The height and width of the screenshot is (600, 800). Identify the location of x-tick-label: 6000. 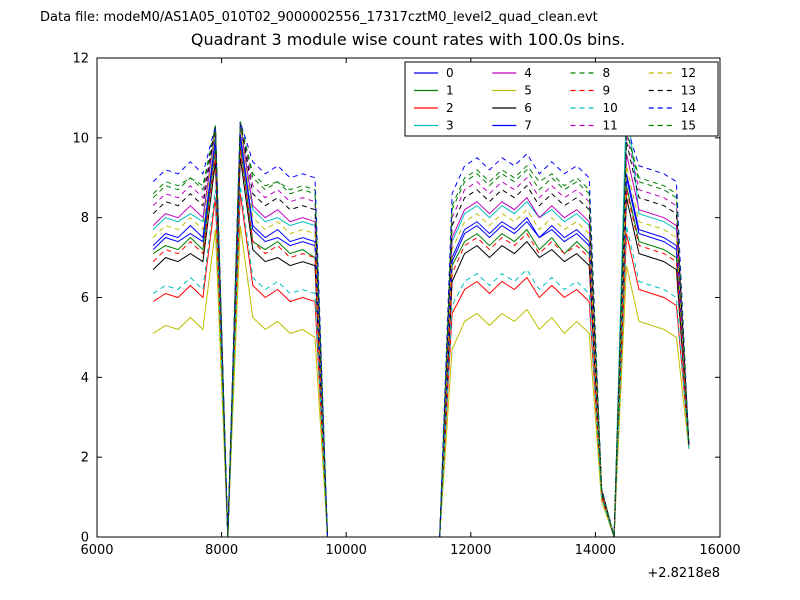
(96, 550).